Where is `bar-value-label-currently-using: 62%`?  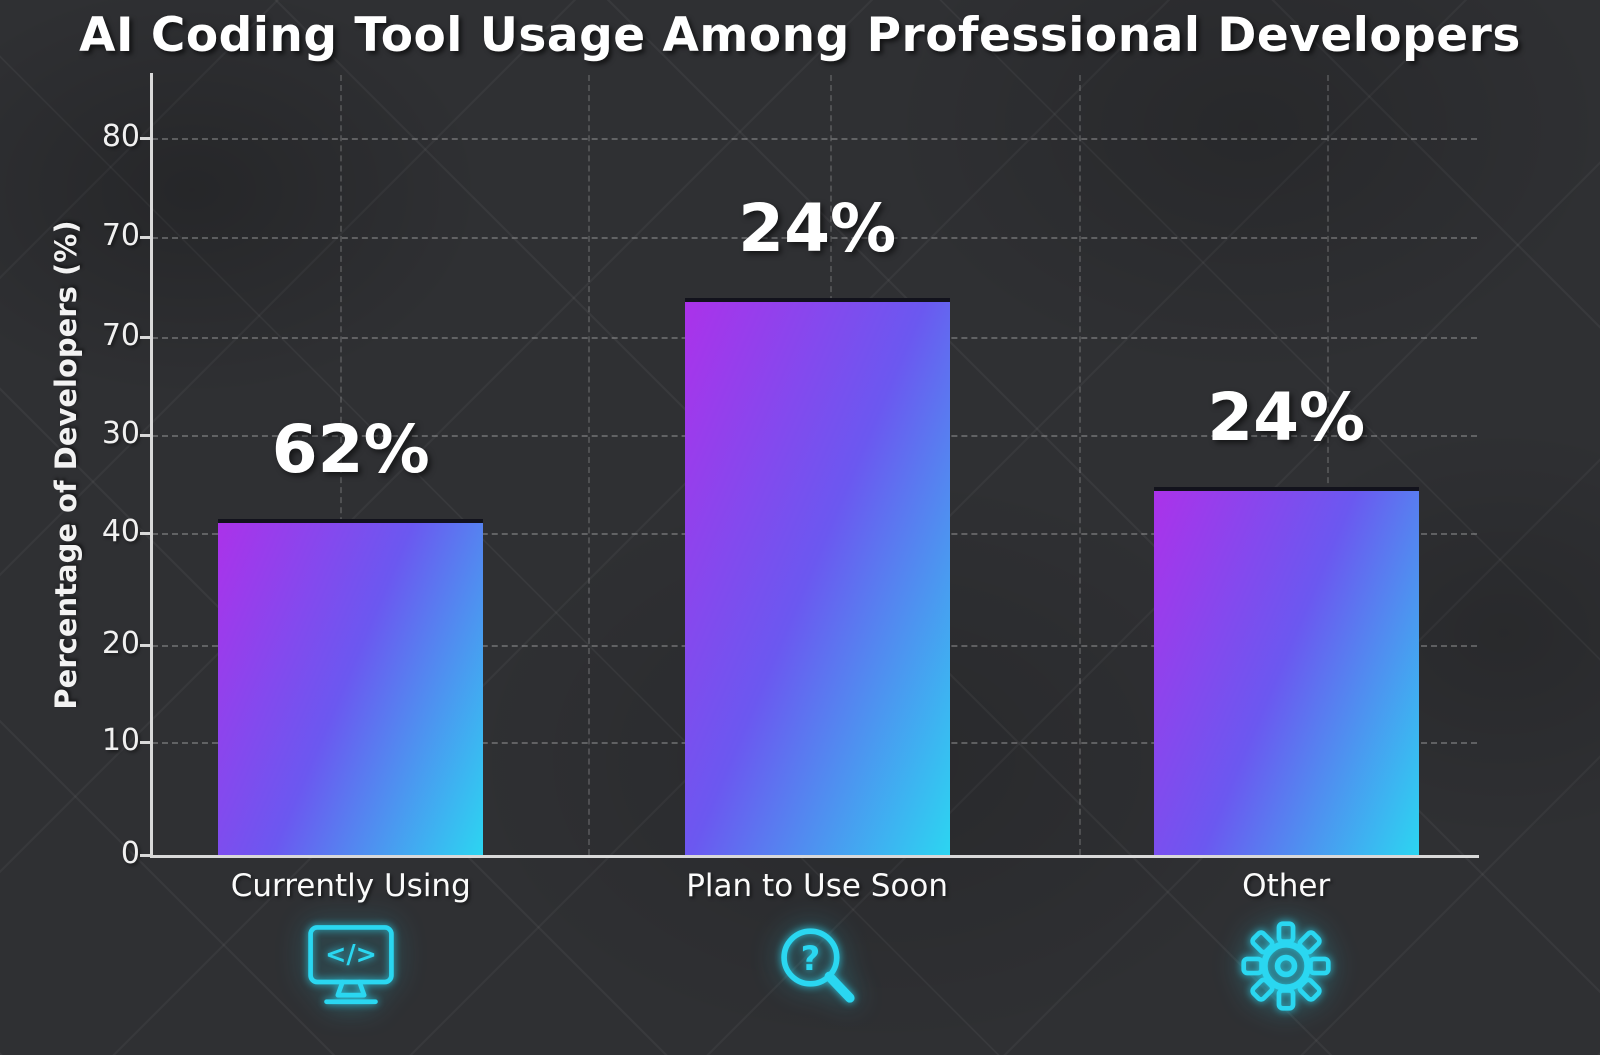 bar-value-label-currently-using: 62% is located at coordinates (350, 449).